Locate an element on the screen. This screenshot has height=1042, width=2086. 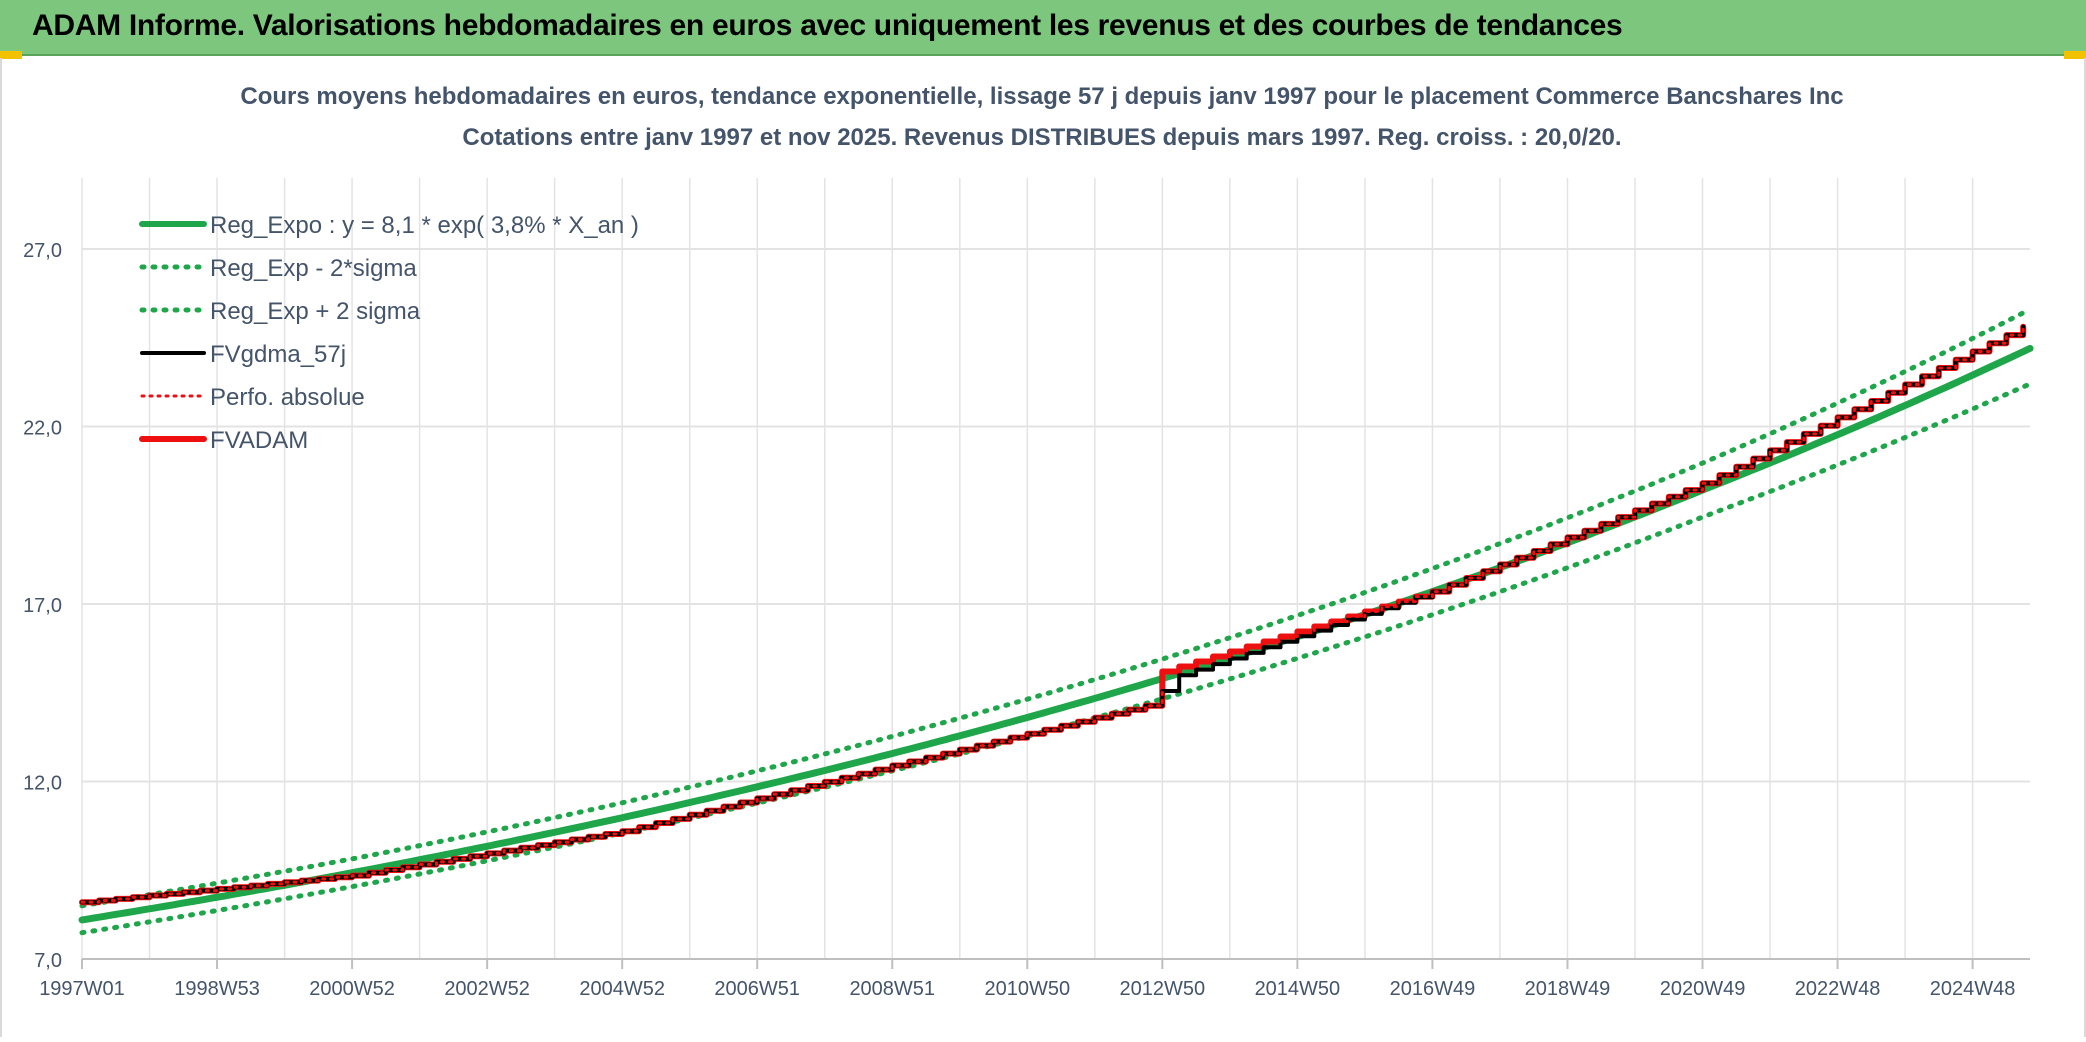
x-tick-label: 2014W50 is located at coordinates (1298, 989).